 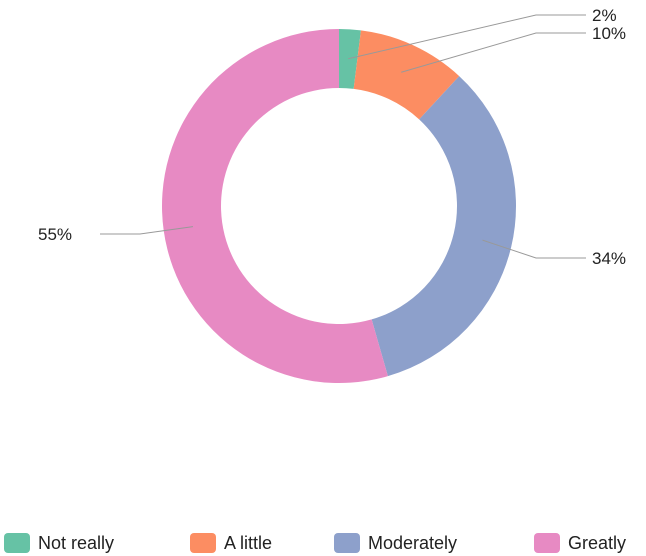 I want to click on legend-swatch-moderately, so click(x=347, y=543).